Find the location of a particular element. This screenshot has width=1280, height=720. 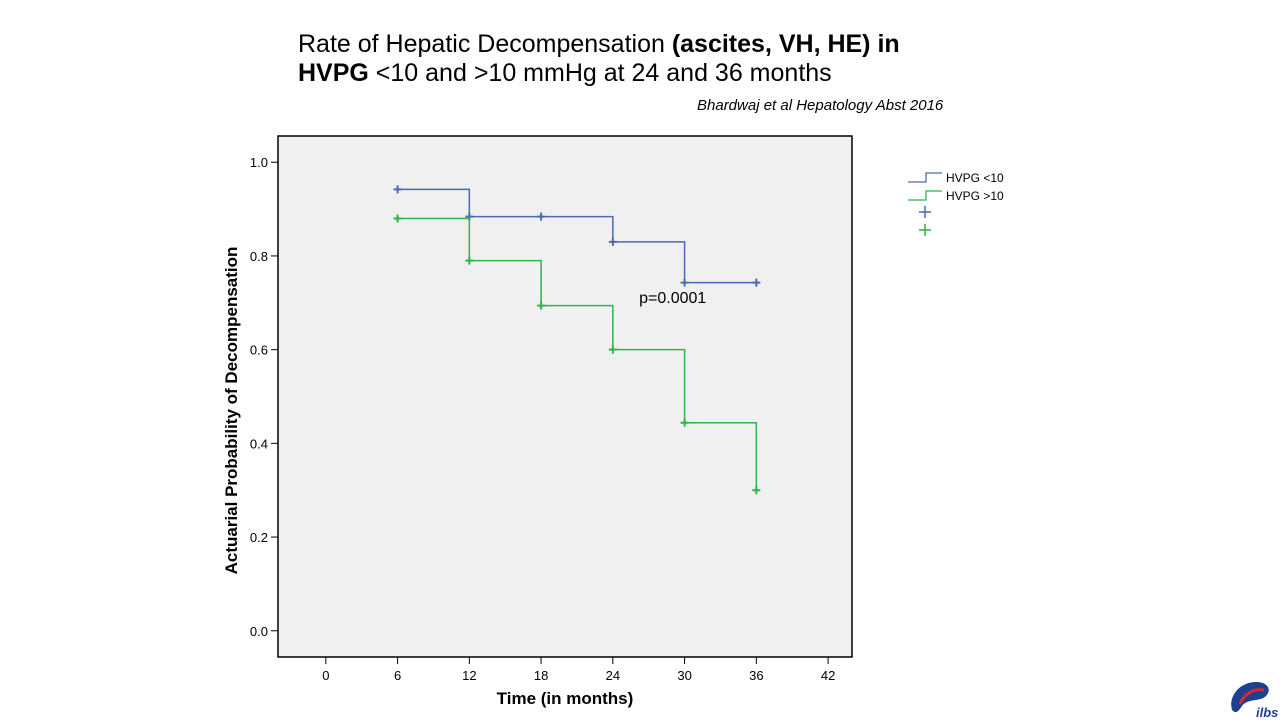

y-tick-label: 0.2 is located at coordinates (259, 537).